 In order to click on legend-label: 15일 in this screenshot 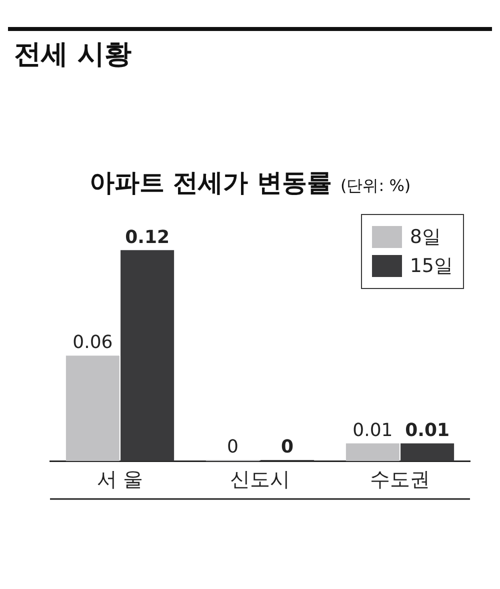, I will do `click(431, 266)`.